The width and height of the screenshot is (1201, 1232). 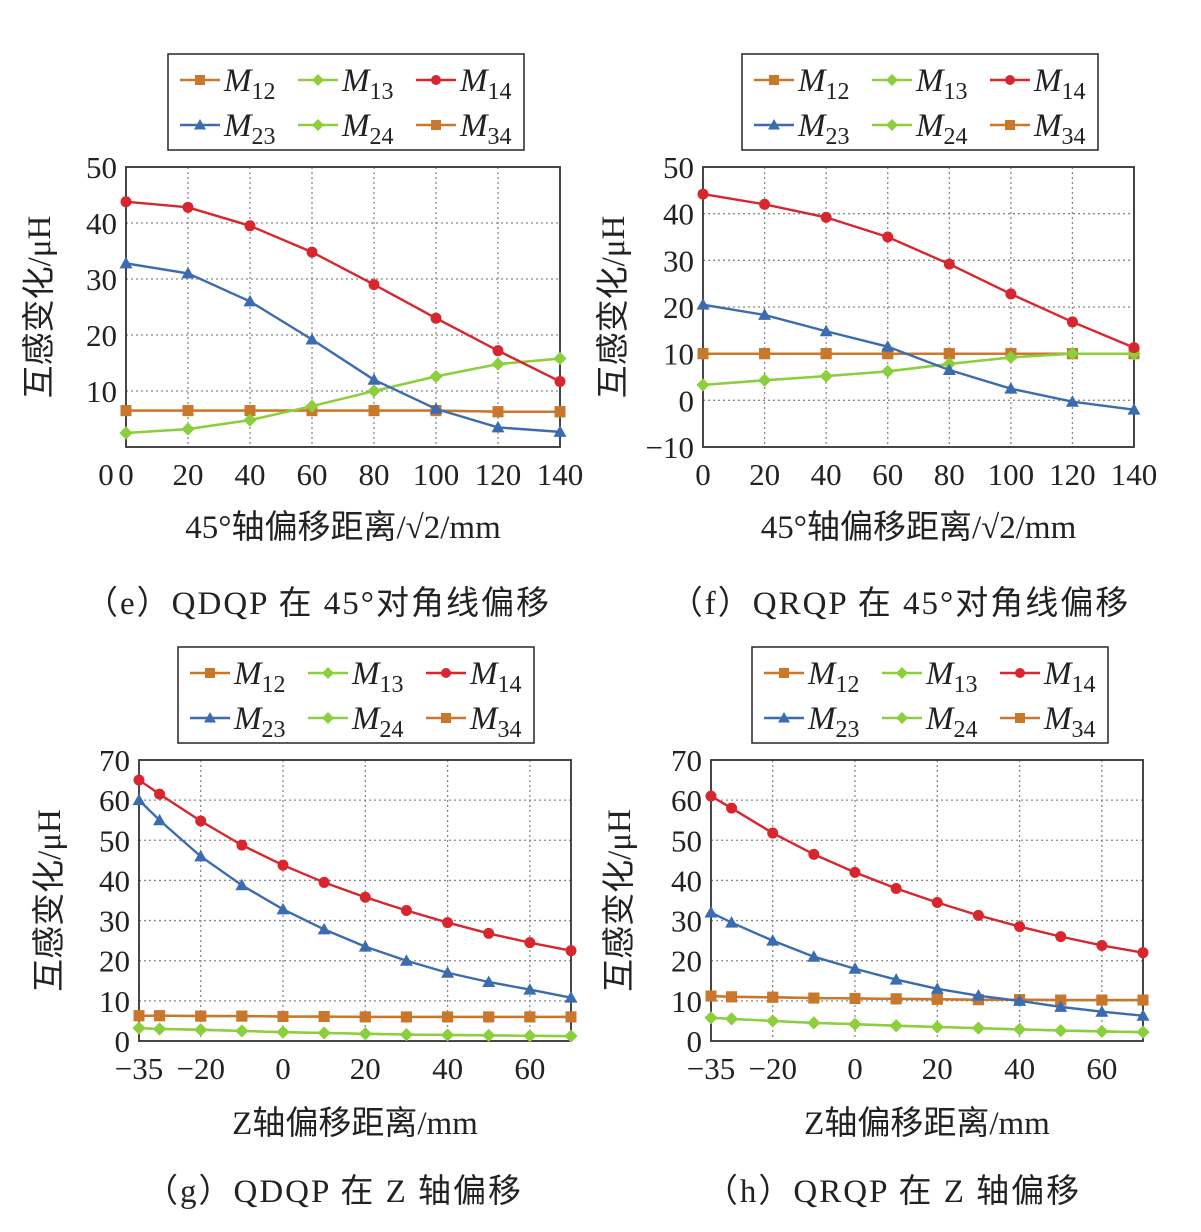 I want to click on y-tick-label: −10, so click(x=670, y=447).